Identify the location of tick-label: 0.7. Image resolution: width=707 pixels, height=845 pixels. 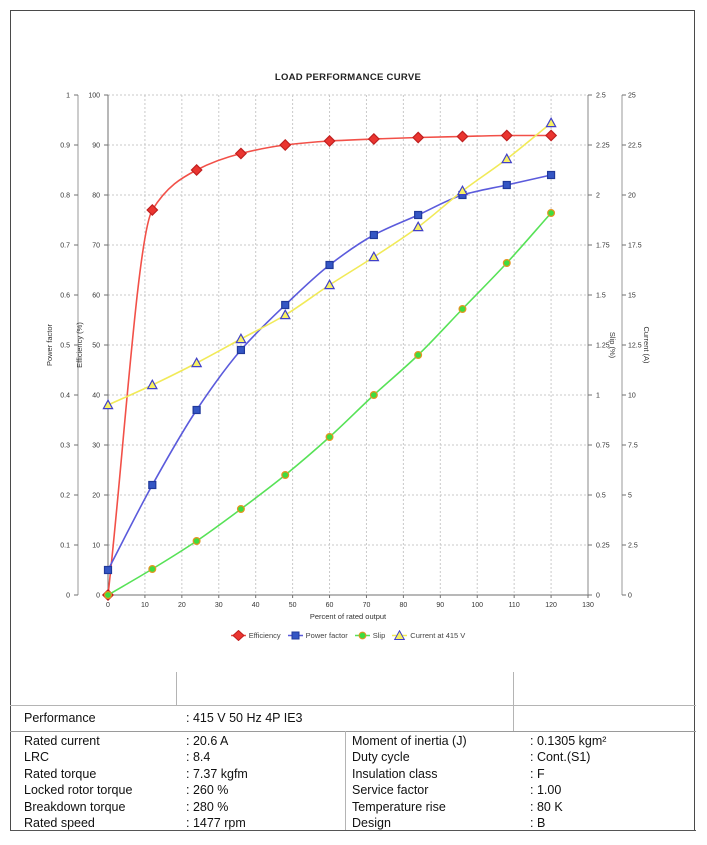
(65, 246).